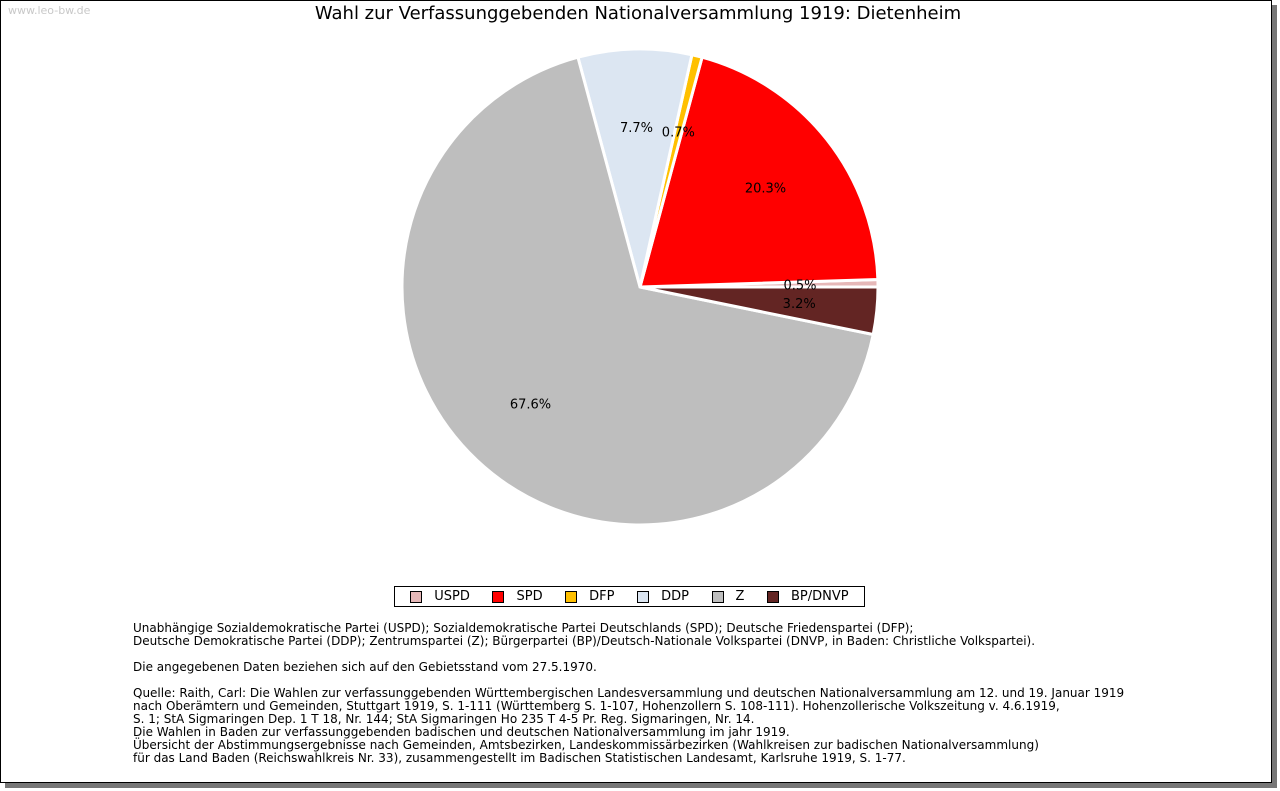 This screenshot has height=791, width=1280. I want to click on pie-slice-spd, so click(759, 172).